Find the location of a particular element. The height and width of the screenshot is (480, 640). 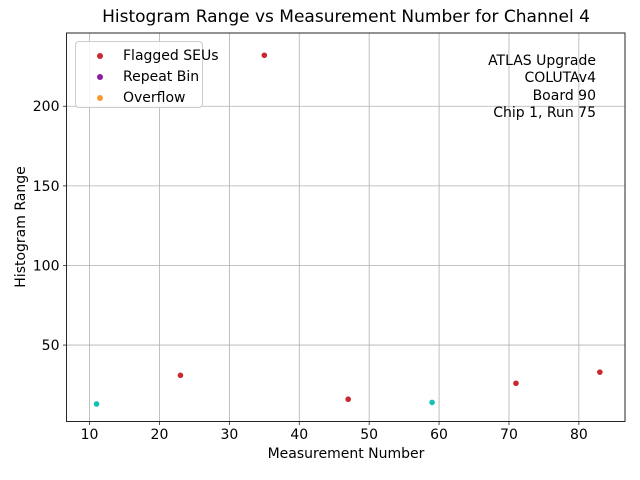

x-tick-label: 20 is located at coordinates (160, 435).